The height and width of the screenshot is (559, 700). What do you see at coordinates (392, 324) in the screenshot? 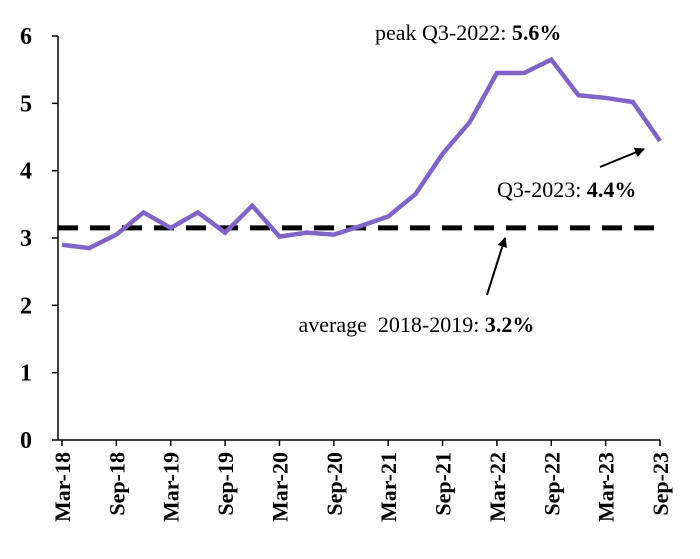
I see `average-annotation-label: average 2018-2019:` at bounding box center [392, 324].